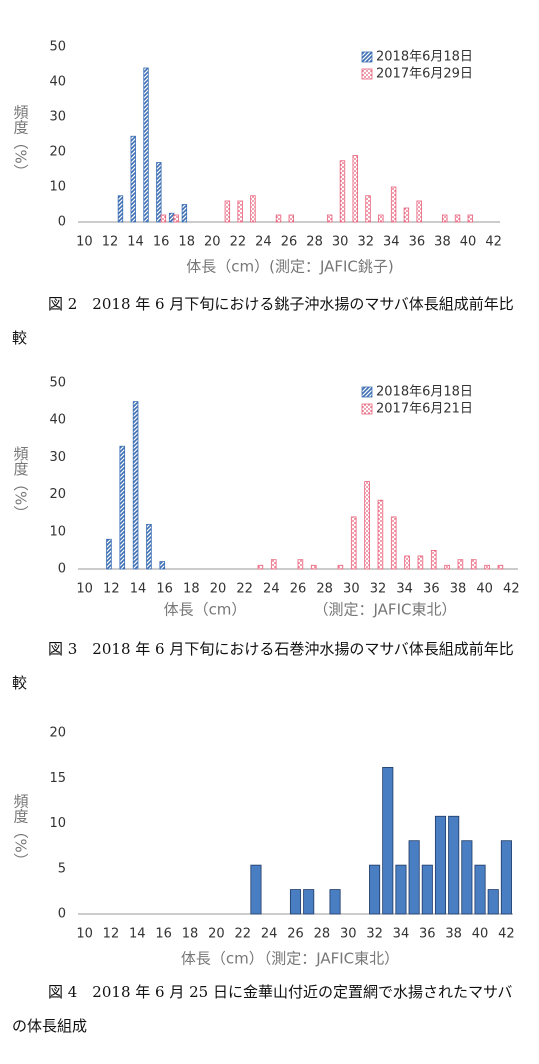 The image size is (539, 1064). What do you see at coordinates (263, 321) in the screenshot?
I see `caption: 図 2 2018 年 6 月下旬における銚子沖水揚のマサバ体長組成前年比較` at bounding box center [263, 321].